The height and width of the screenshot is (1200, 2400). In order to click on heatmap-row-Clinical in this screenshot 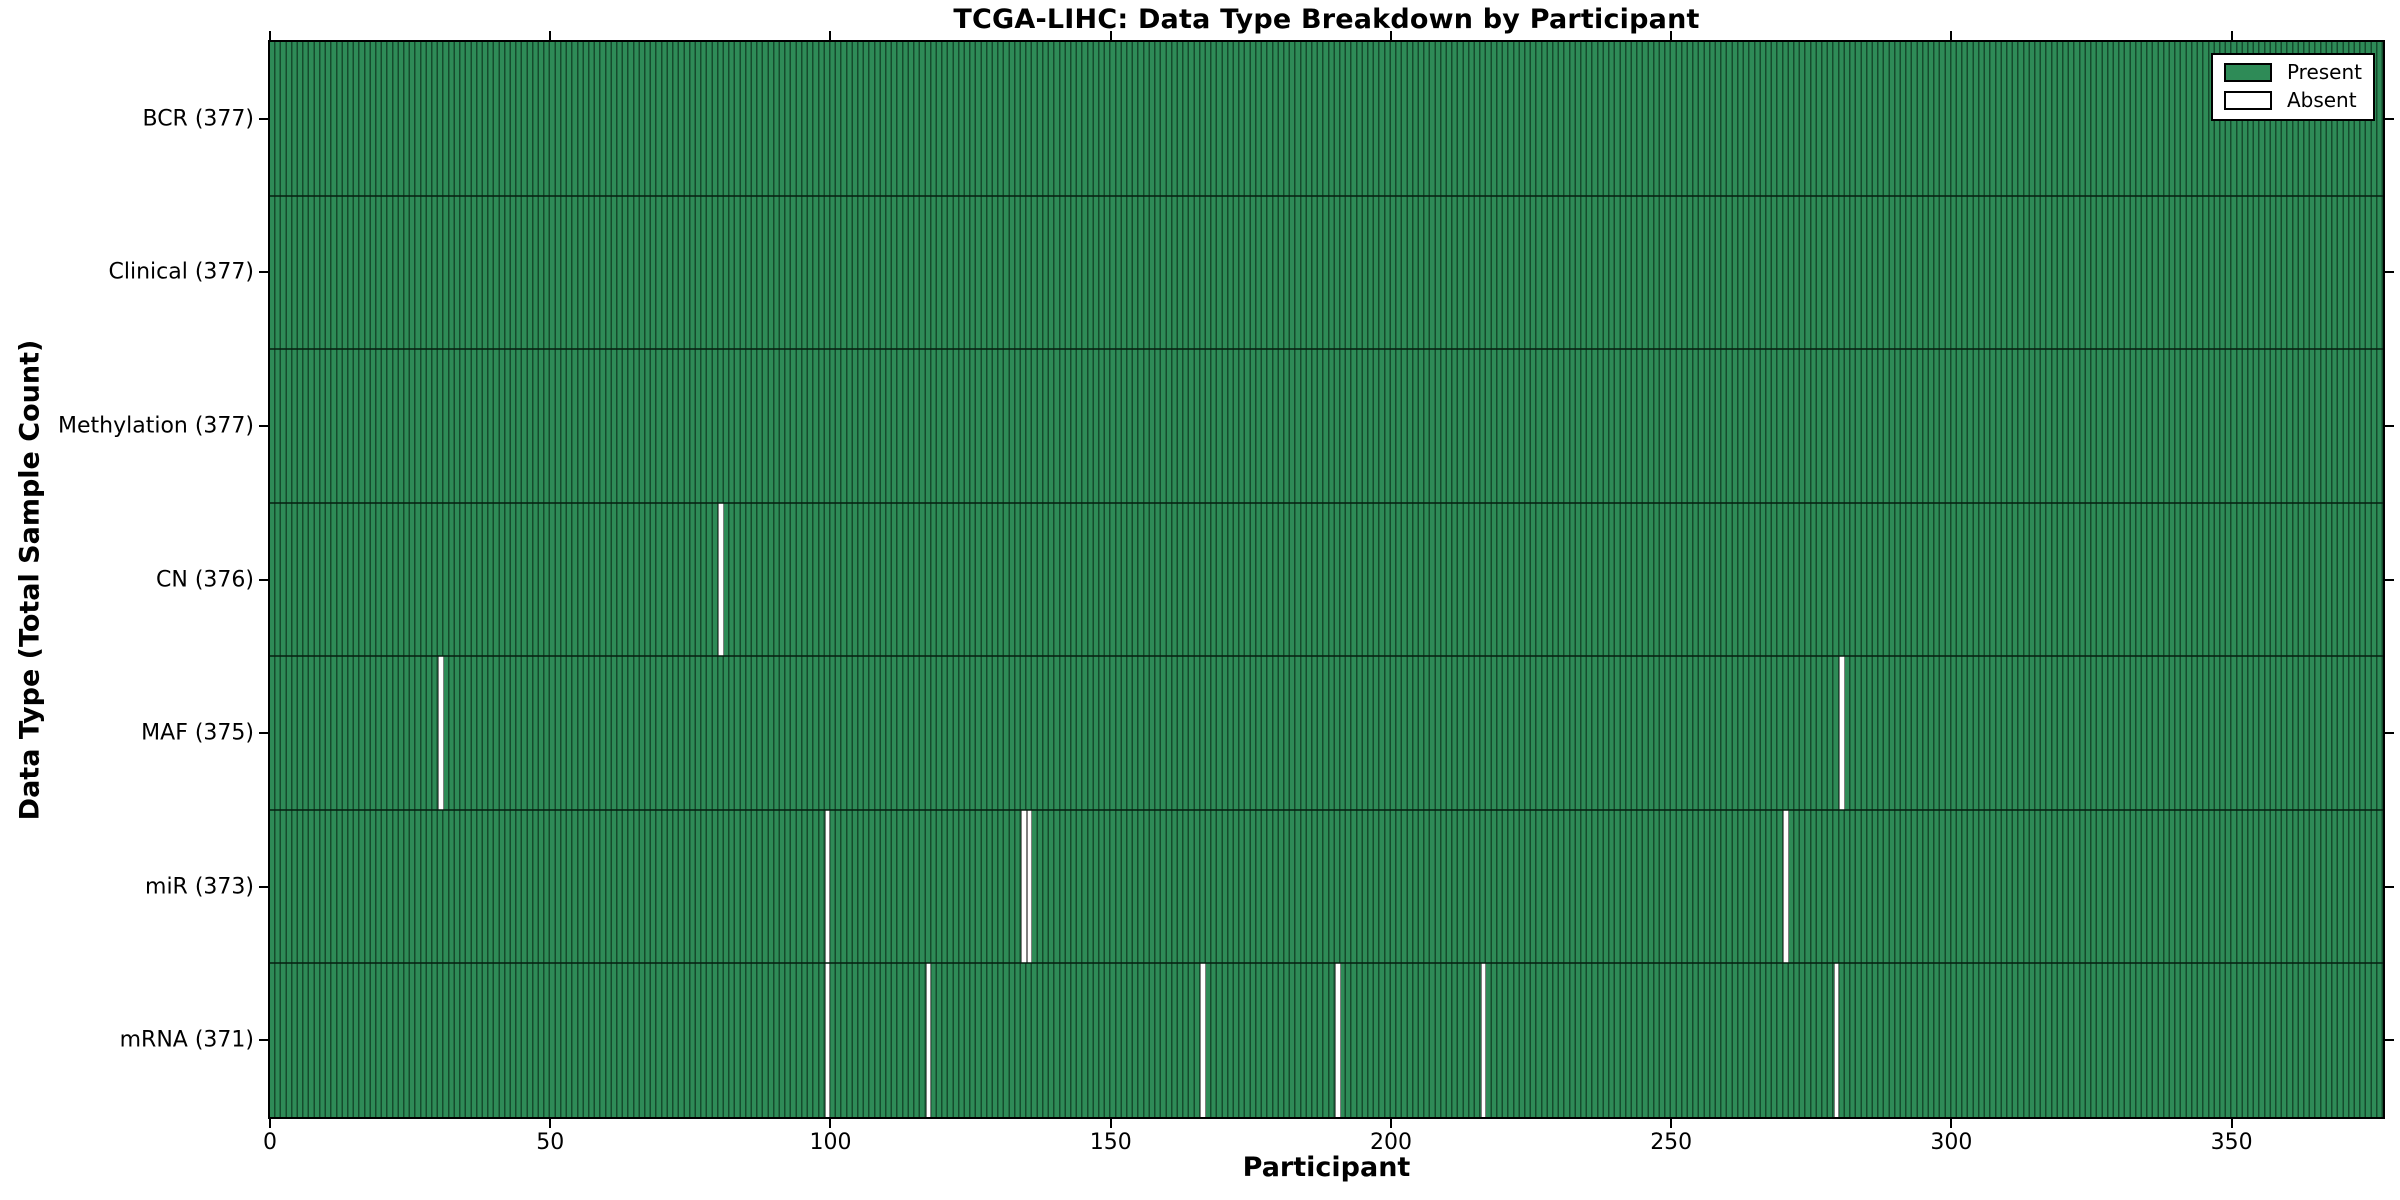, I will do `click(1326, 272)`.